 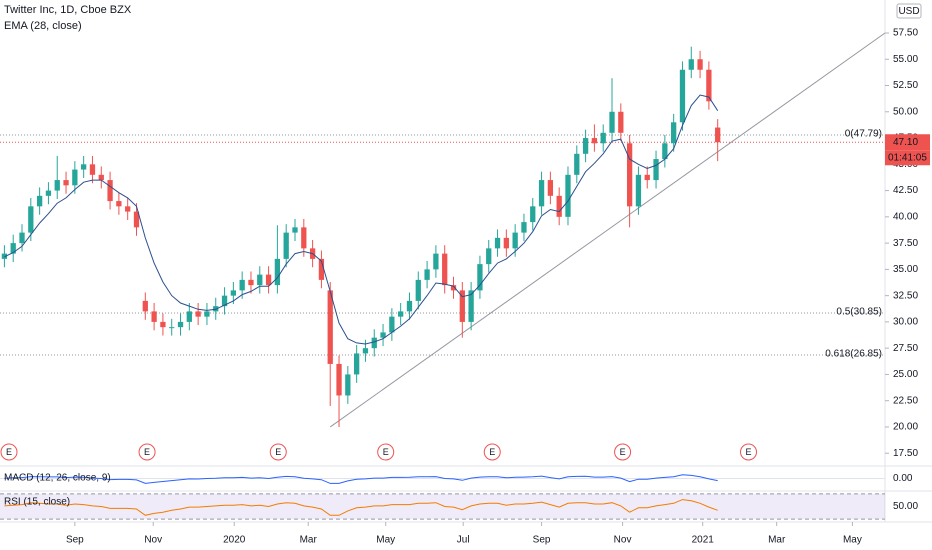 I want to click on y-tick-label: 42.50, so click(x=905, y=190).